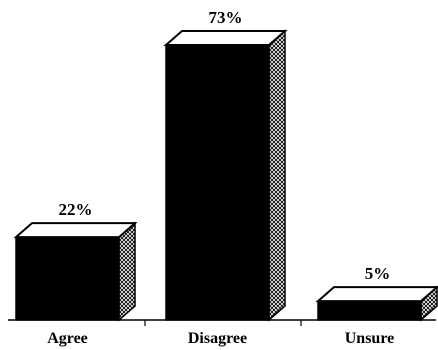 The height and width of the screenshot is (350, 438). What do you see at coordinates (378, 273) in the screenshot?
I see `data-label-unsure: 5%` at bounding box center [378, 273].